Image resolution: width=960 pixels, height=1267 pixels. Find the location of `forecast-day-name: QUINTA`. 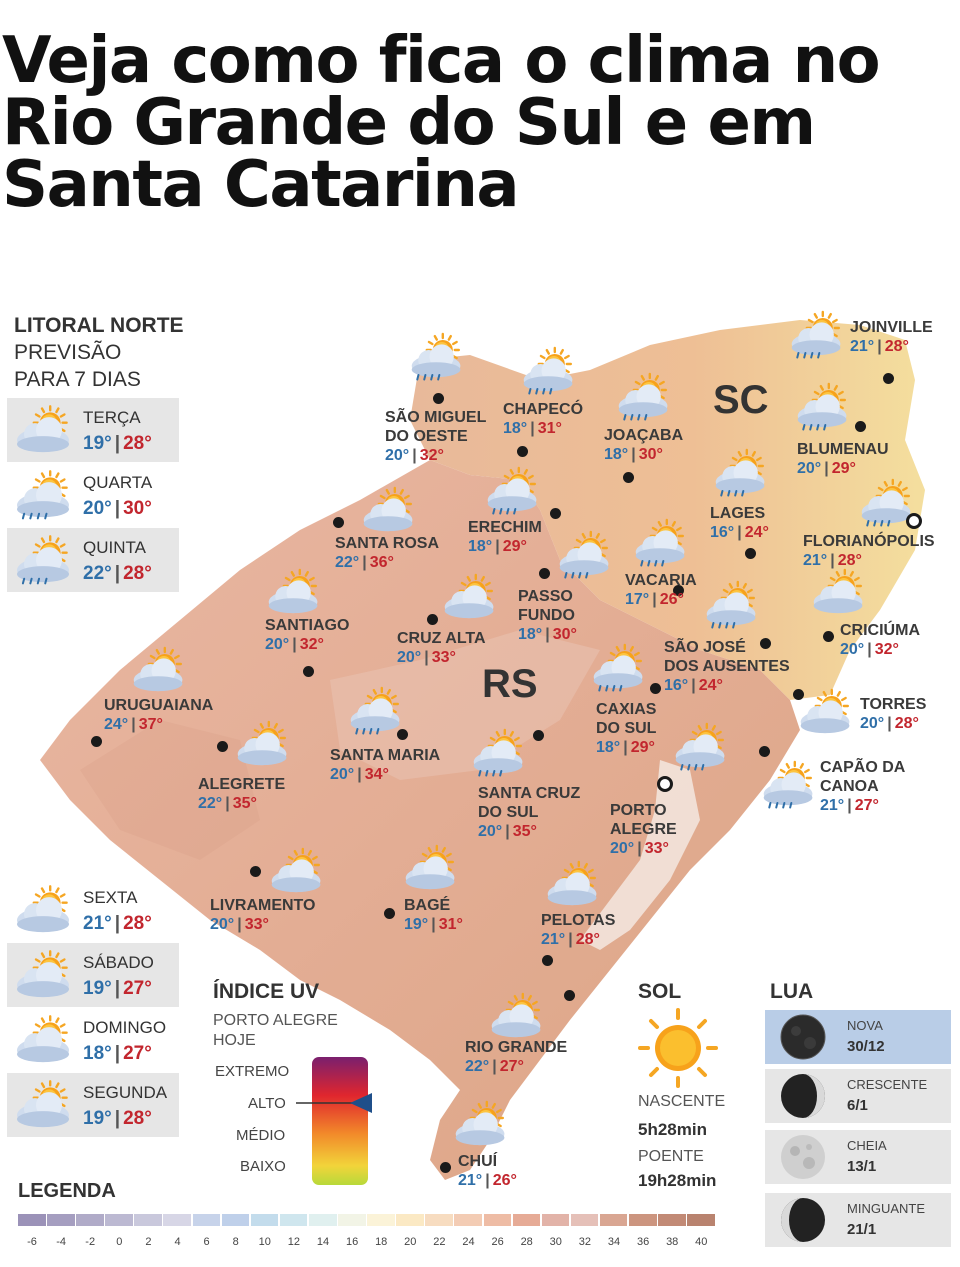

forecast-day-name: QUINTA is located at coordinates (114, 547).